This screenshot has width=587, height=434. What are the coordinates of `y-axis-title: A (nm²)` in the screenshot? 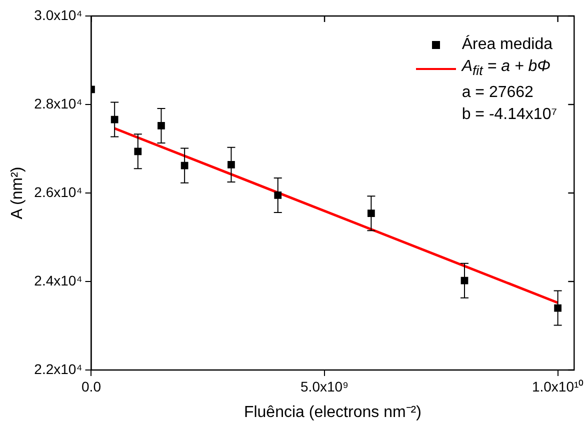 It's located at (17, 193).